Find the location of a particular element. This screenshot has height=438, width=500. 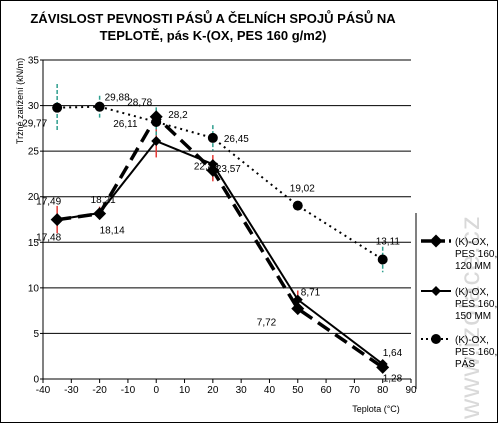

data-label-0: 17,48 is located at coordinates (48, 238).